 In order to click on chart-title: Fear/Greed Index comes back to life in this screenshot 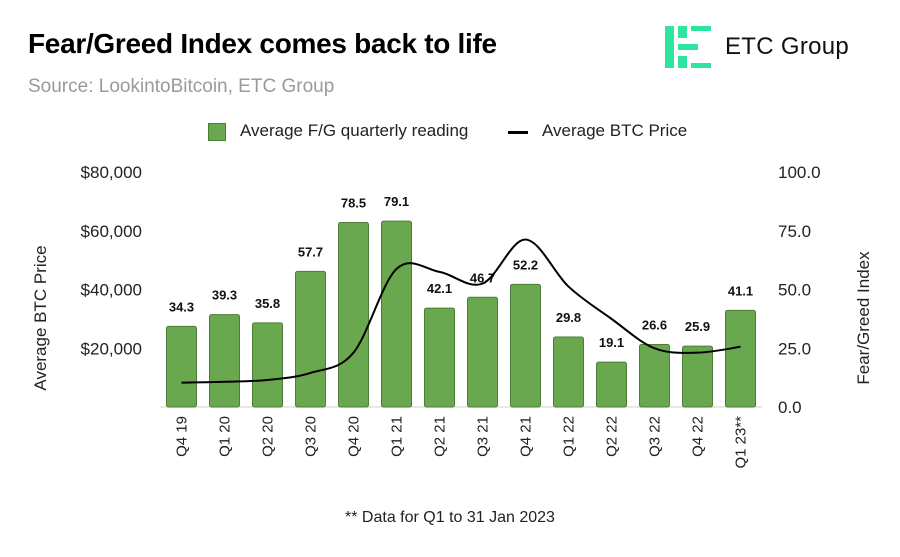, I will do `click(262, 43)`.